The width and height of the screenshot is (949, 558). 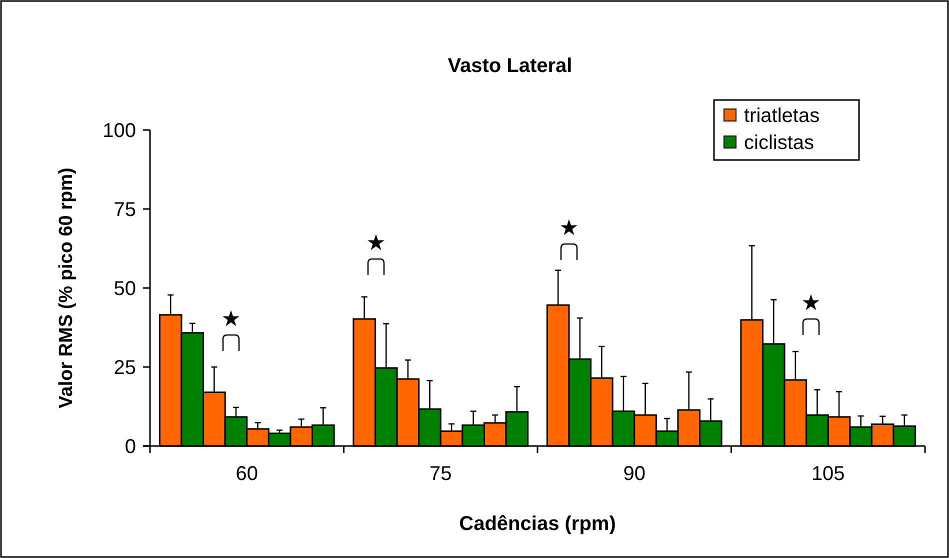 I want to click on y-tick-label: 50, so click(x=125, y=289).